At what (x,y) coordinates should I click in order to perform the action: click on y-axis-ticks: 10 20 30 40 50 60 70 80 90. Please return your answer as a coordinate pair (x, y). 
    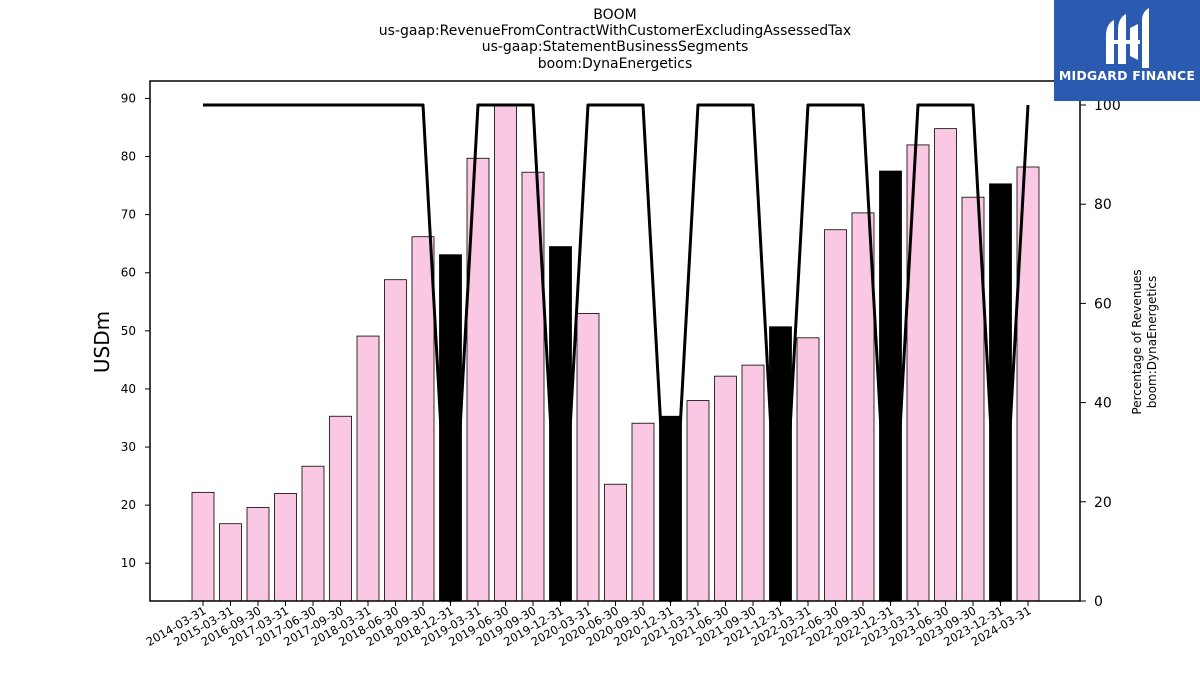
    Looking at the image, I should click on (135, 330).